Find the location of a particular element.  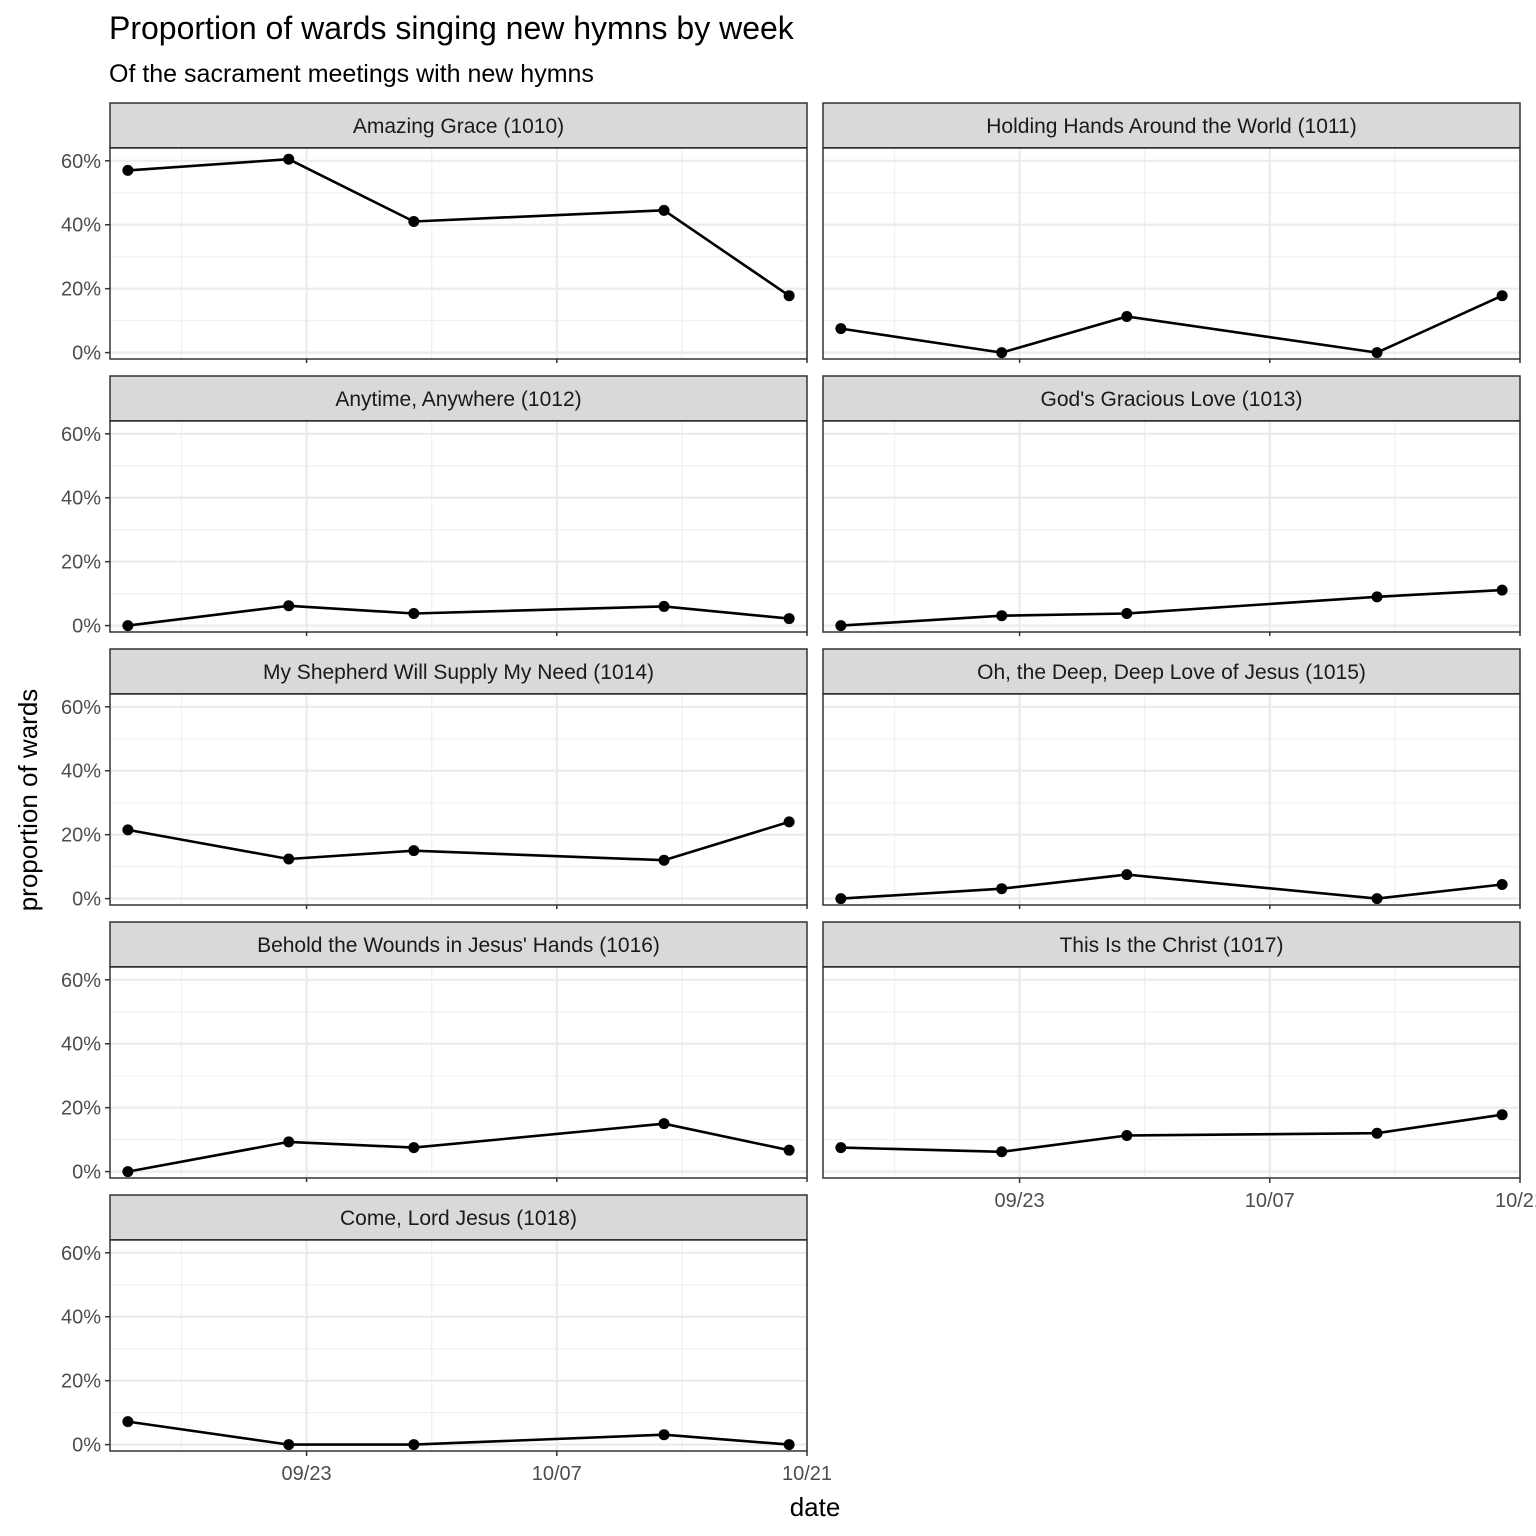

facet-panel: Oh, the Deep, Deep Love of Jesus (1015) is located at coordinates (1172, 778).